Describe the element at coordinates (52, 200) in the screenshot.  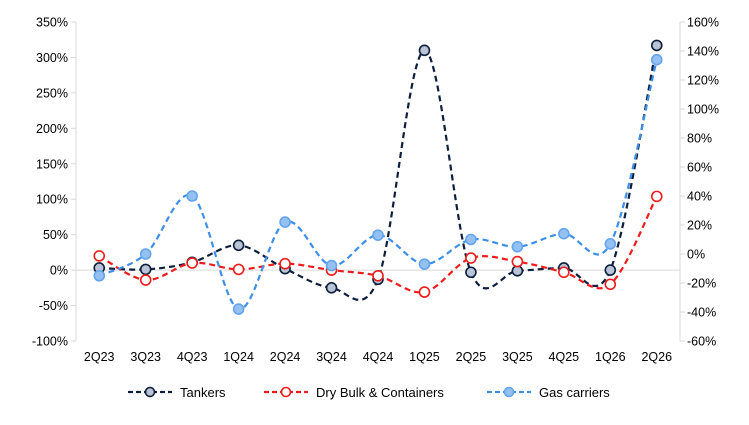
I see `left-tick-label: 100%` at that location.